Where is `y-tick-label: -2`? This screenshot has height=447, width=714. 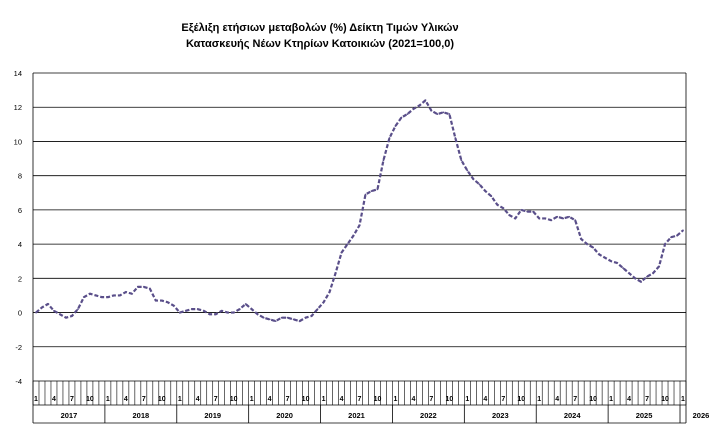 y-tick-label: -2 is located at coordinates (18, 347).